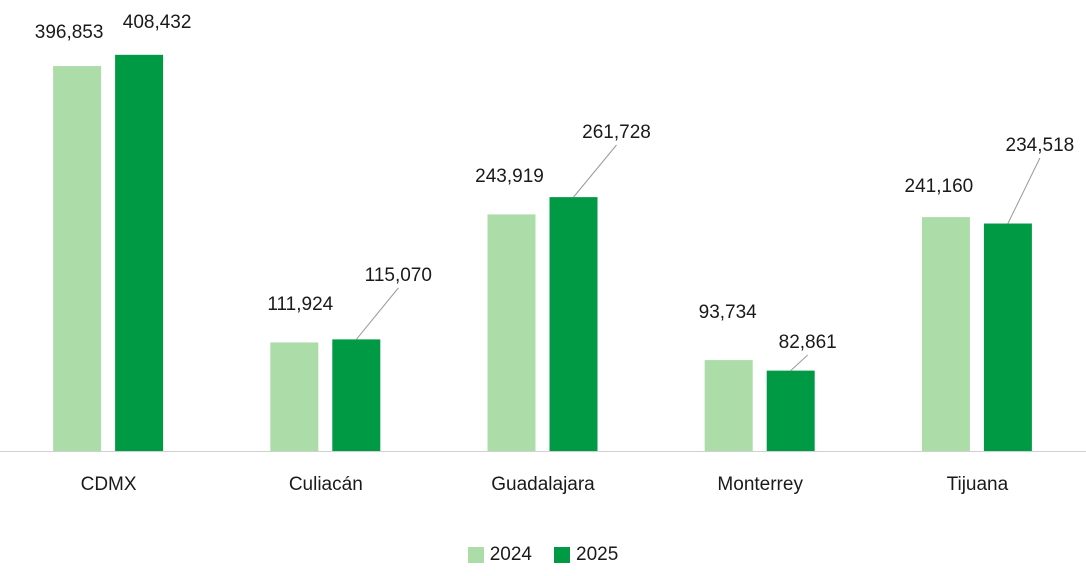 The image size is (1086, 576). Describe the element at coordinates (109, 484) in the screenshot. I see `category-label-0: CDMX` at that location.